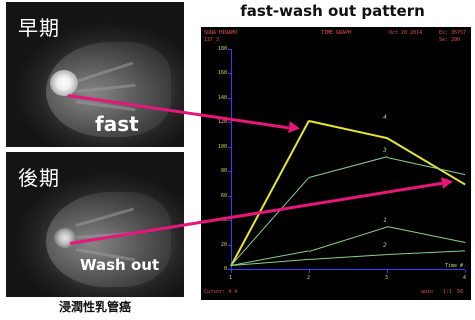 This screenshot has width=475, height=320. Describe the element at coordinates (231, 159) in the screenshot. I see `y-axis` at that location.